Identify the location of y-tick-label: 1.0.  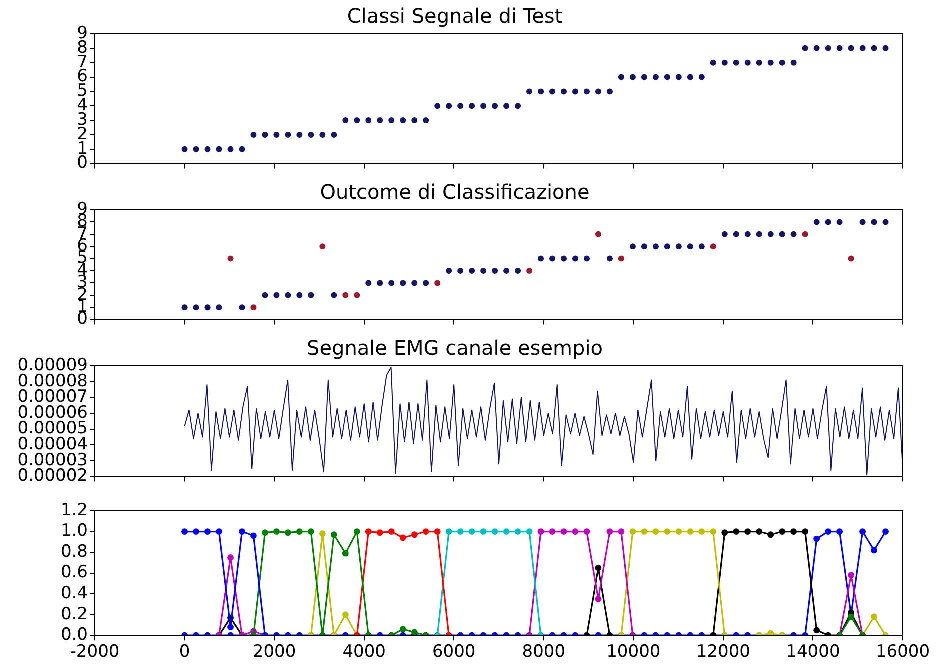
(74, 531).